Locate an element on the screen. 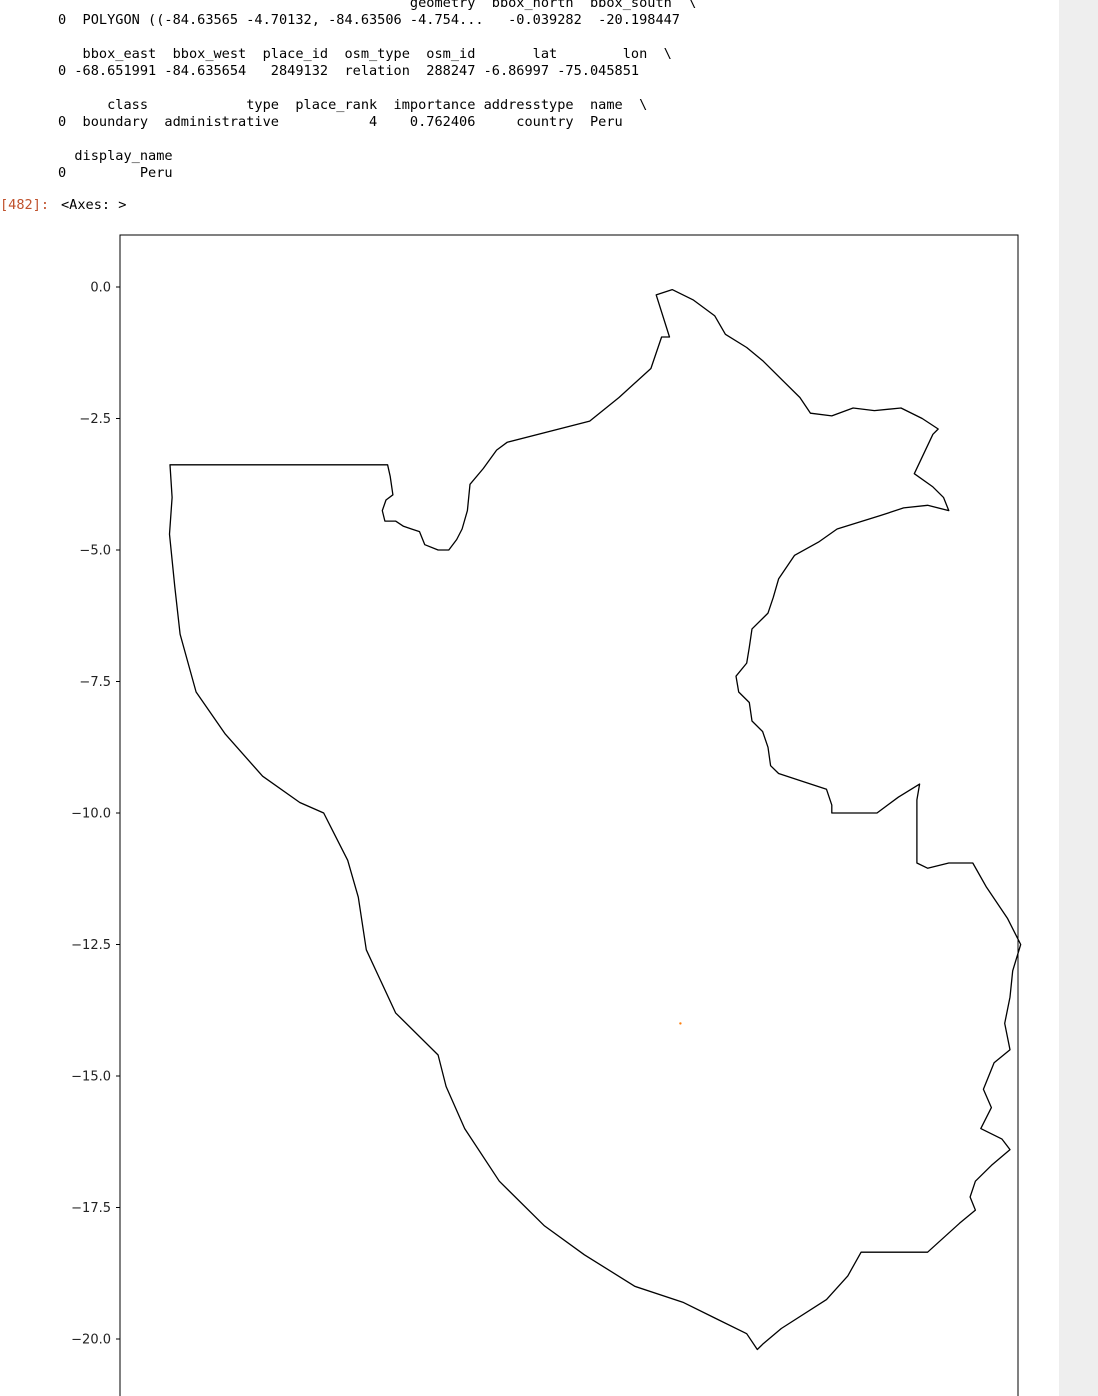 This screenshot has height=1396, width=1098. scrollbar-track is located at coordinates (1078, 698).